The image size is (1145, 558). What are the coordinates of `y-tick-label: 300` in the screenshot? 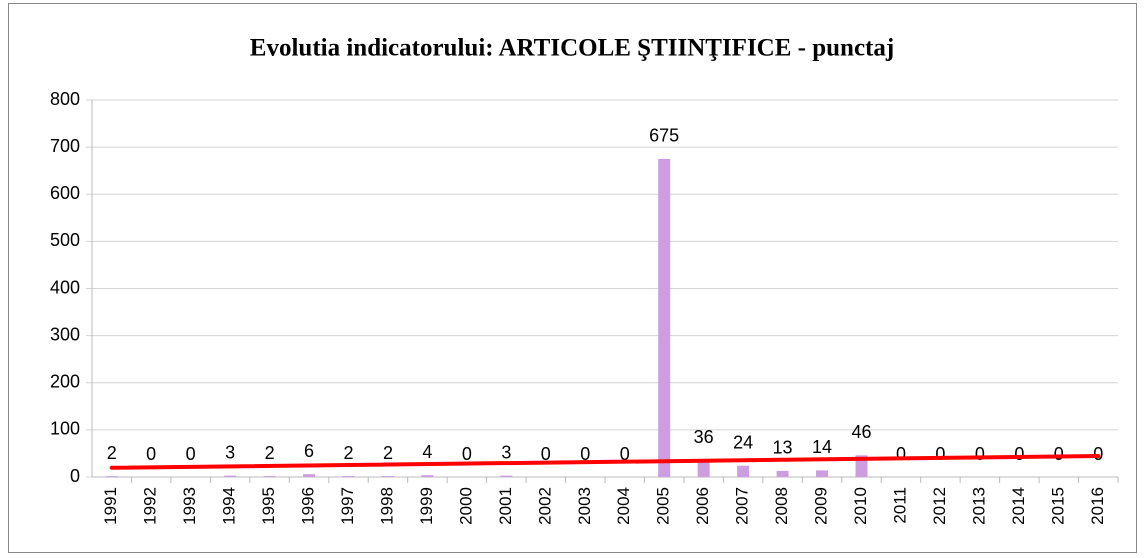 It's located at (65, 334).